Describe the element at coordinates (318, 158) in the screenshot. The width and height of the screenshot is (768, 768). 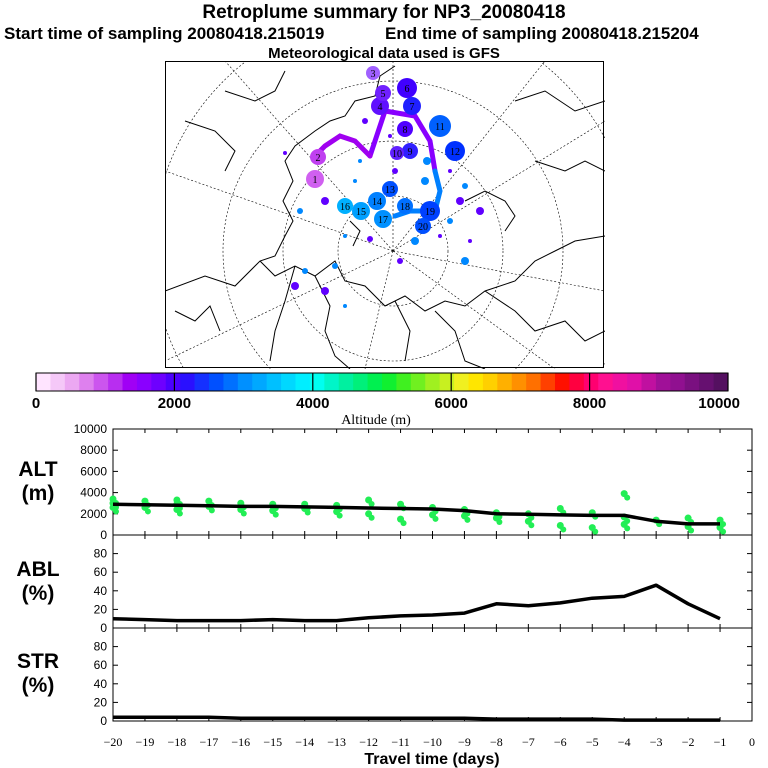
I see `svg-text: 2` at that location.